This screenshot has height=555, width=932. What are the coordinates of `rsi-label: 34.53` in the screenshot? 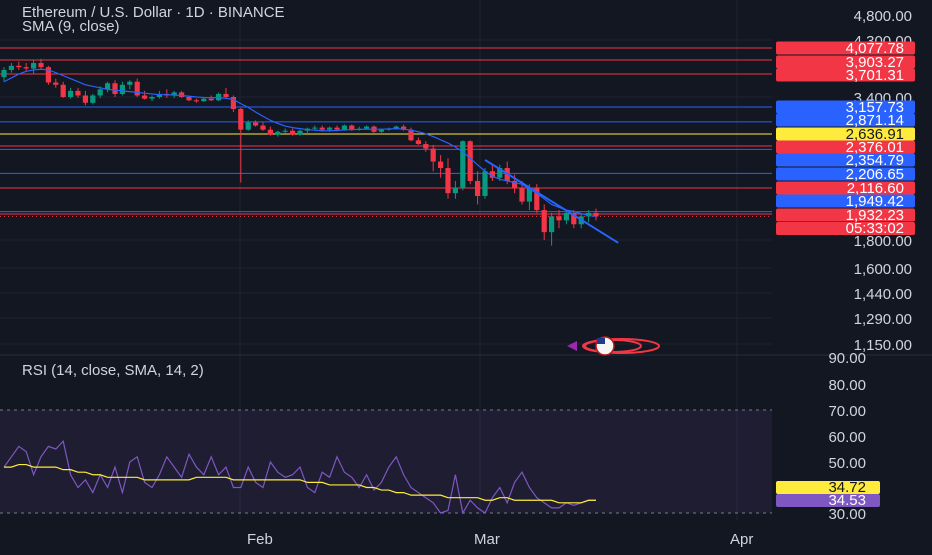 It's located at (847, 500).